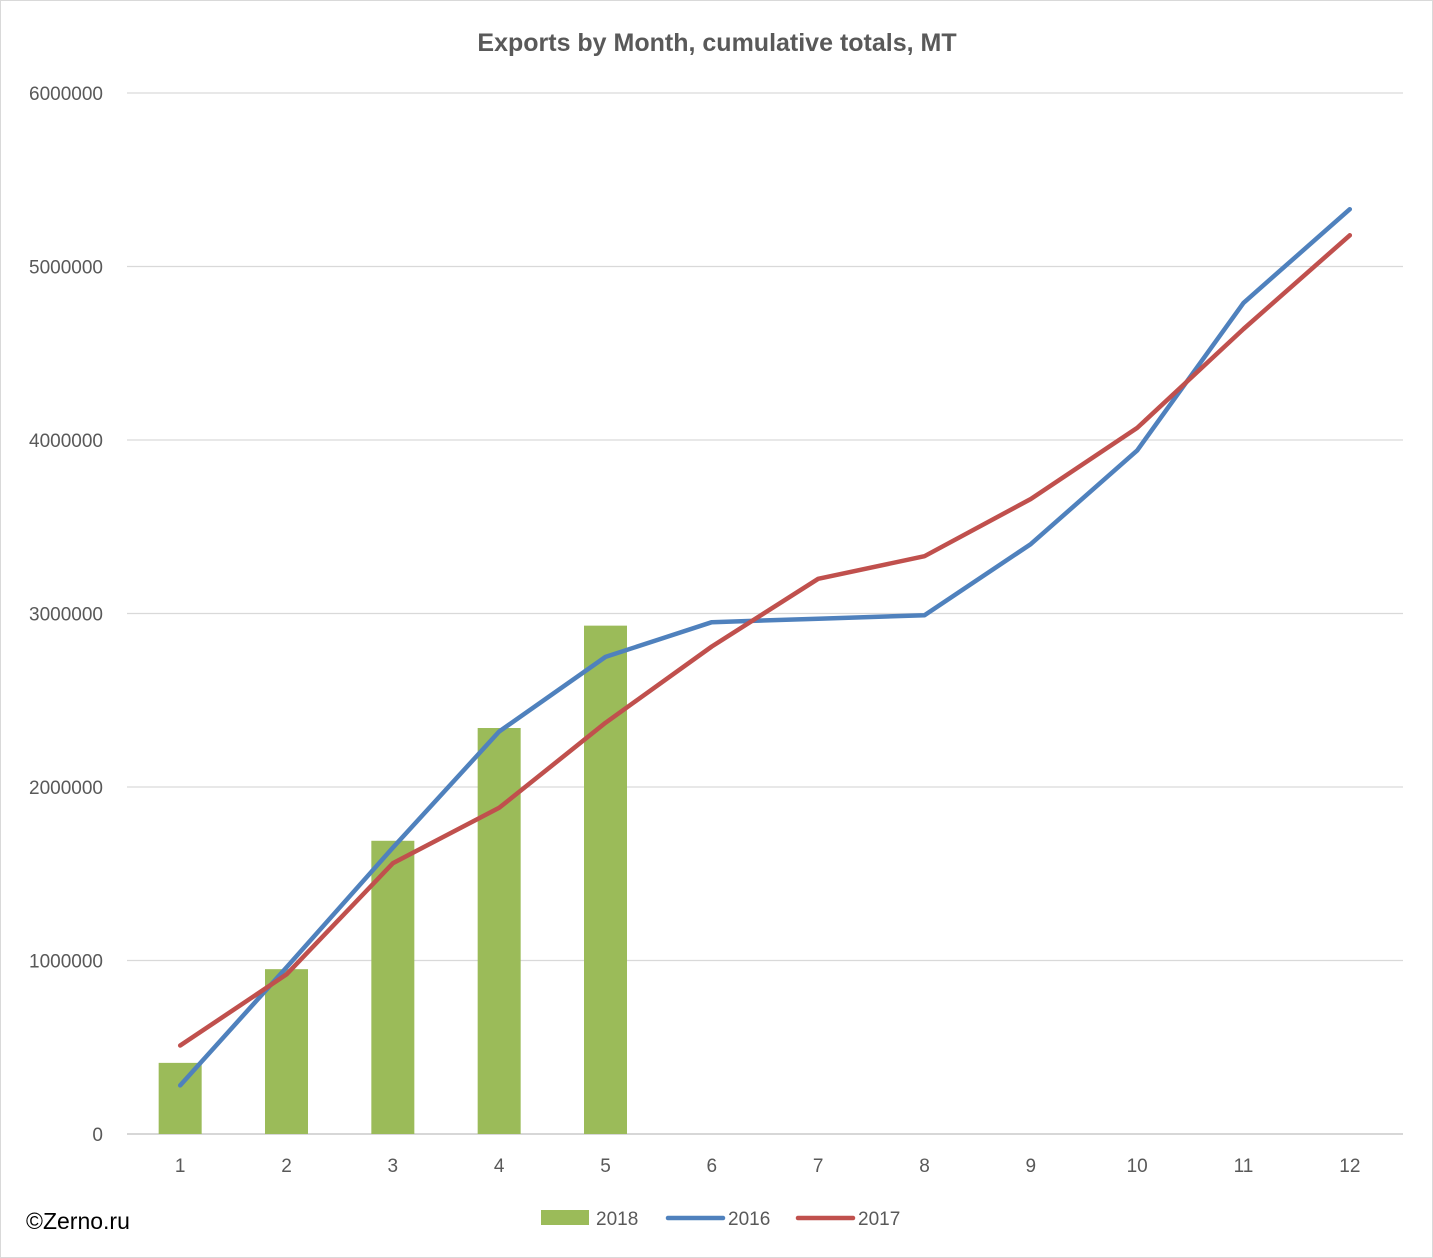 This screenshot has height=1258, width=1433. I want to click on watermark-text: ©Zerno.ru, so click(78, 1221).